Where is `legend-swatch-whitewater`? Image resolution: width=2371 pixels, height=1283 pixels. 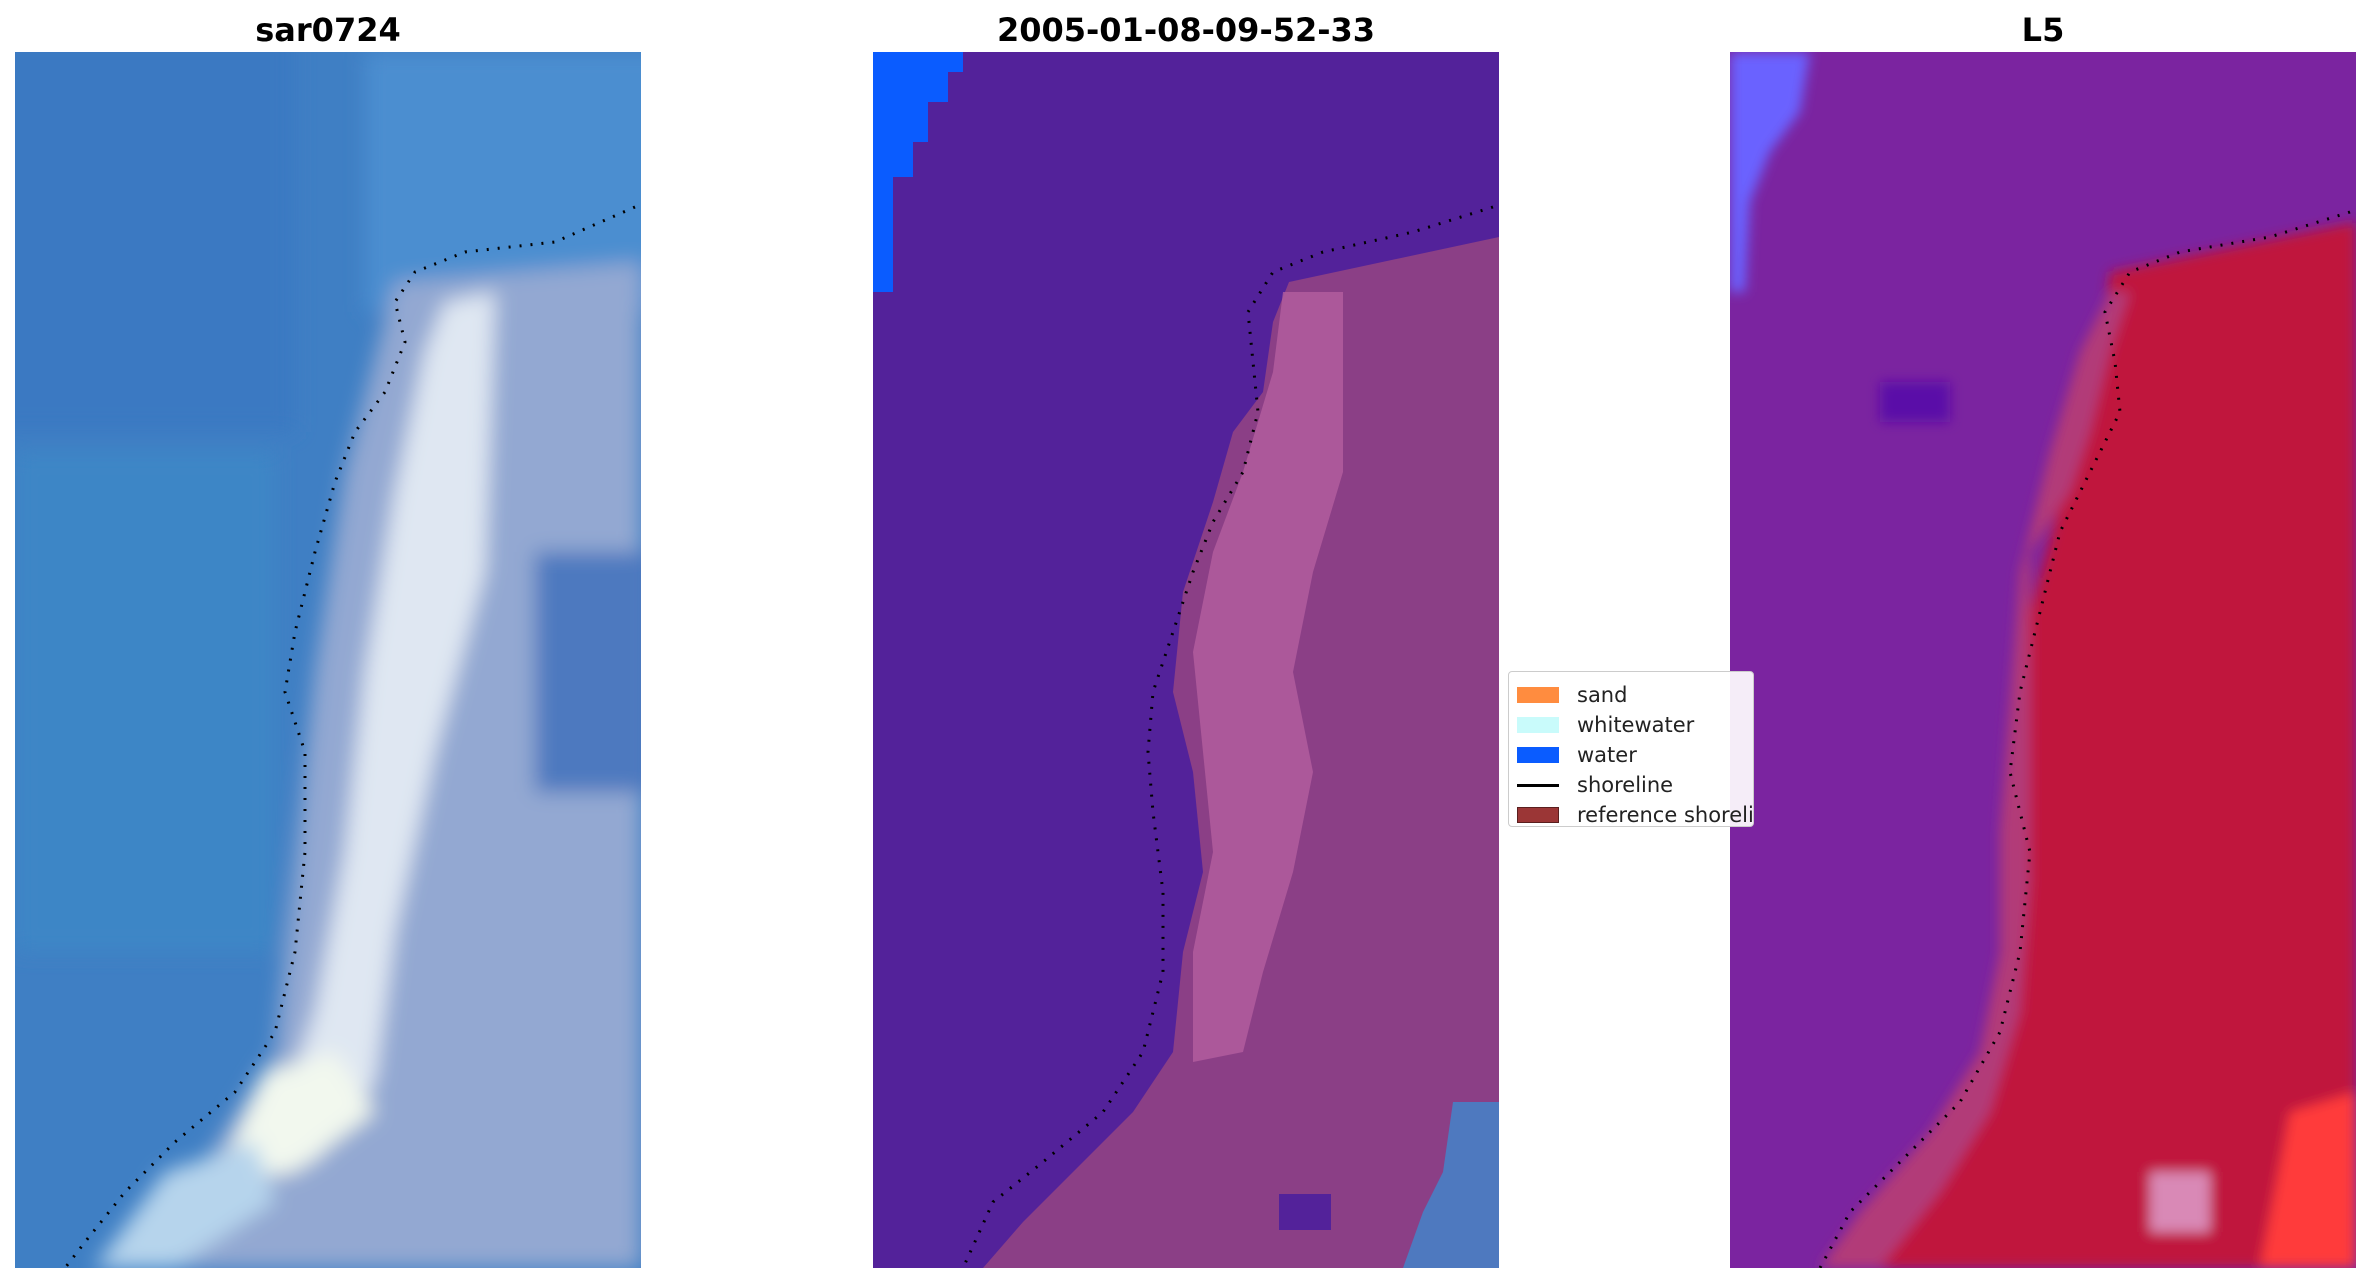 legend-swatch-whitewater is located at coordinates (1538, 725).